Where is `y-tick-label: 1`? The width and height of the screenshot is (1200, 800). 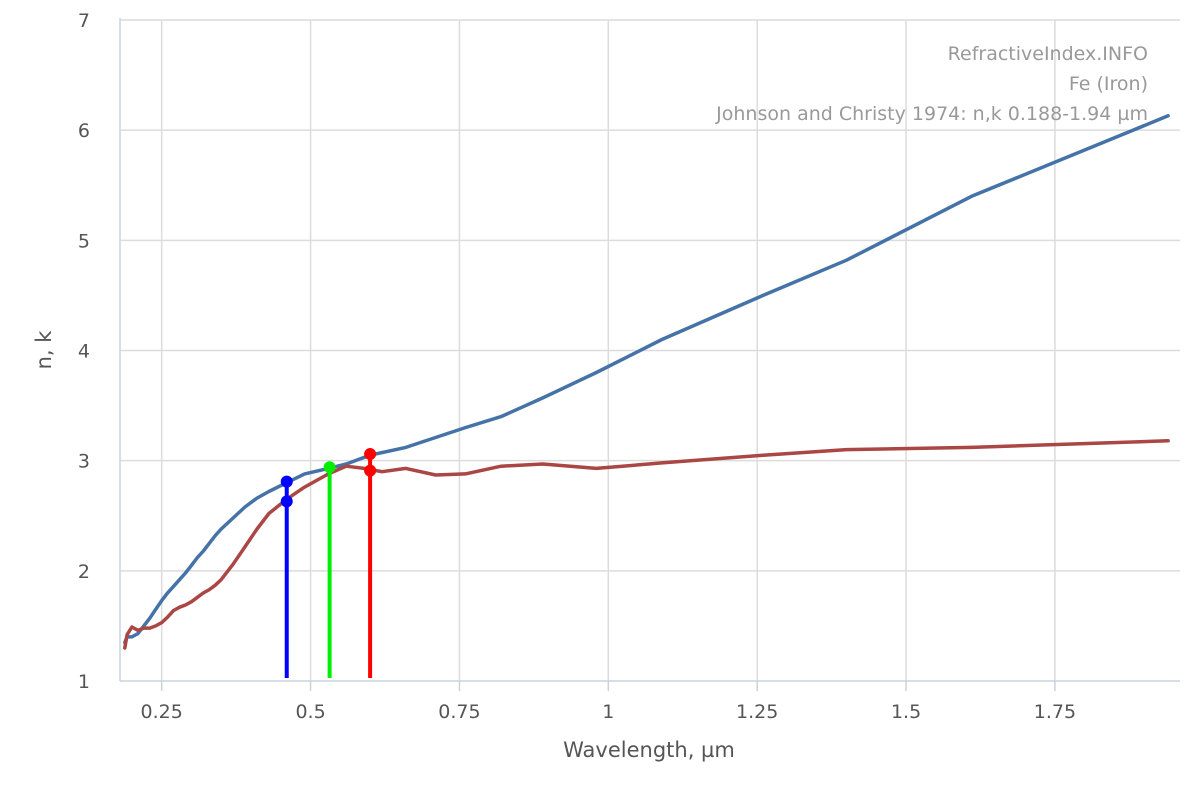
y-tick-label: 1 is located at coordinates (84, 682).